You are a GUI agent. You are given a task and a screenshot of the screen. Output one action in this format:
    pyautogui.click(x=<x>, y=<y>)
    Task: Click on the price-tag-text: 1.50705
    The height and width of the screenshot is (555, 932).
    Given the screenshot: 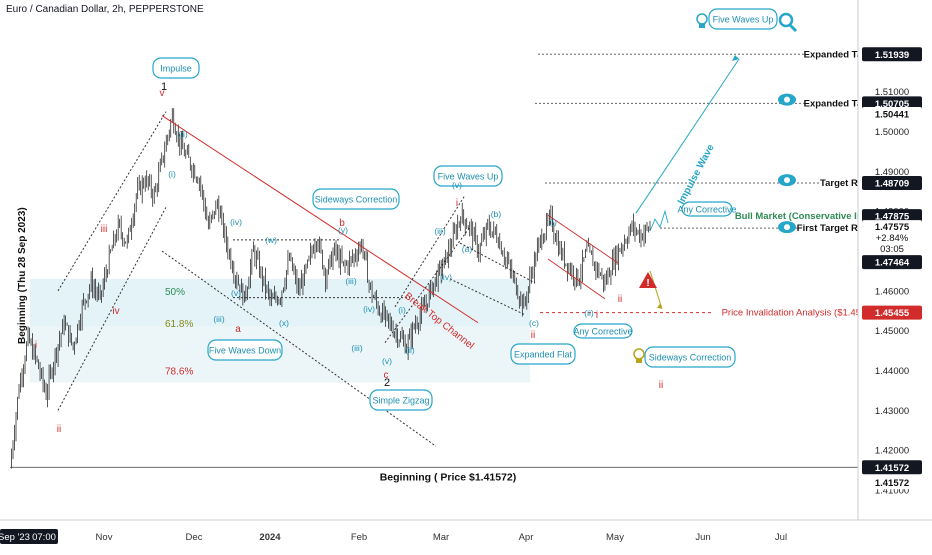 What is the action you would take?
    pyautogui.click(x=892, y=104)
    